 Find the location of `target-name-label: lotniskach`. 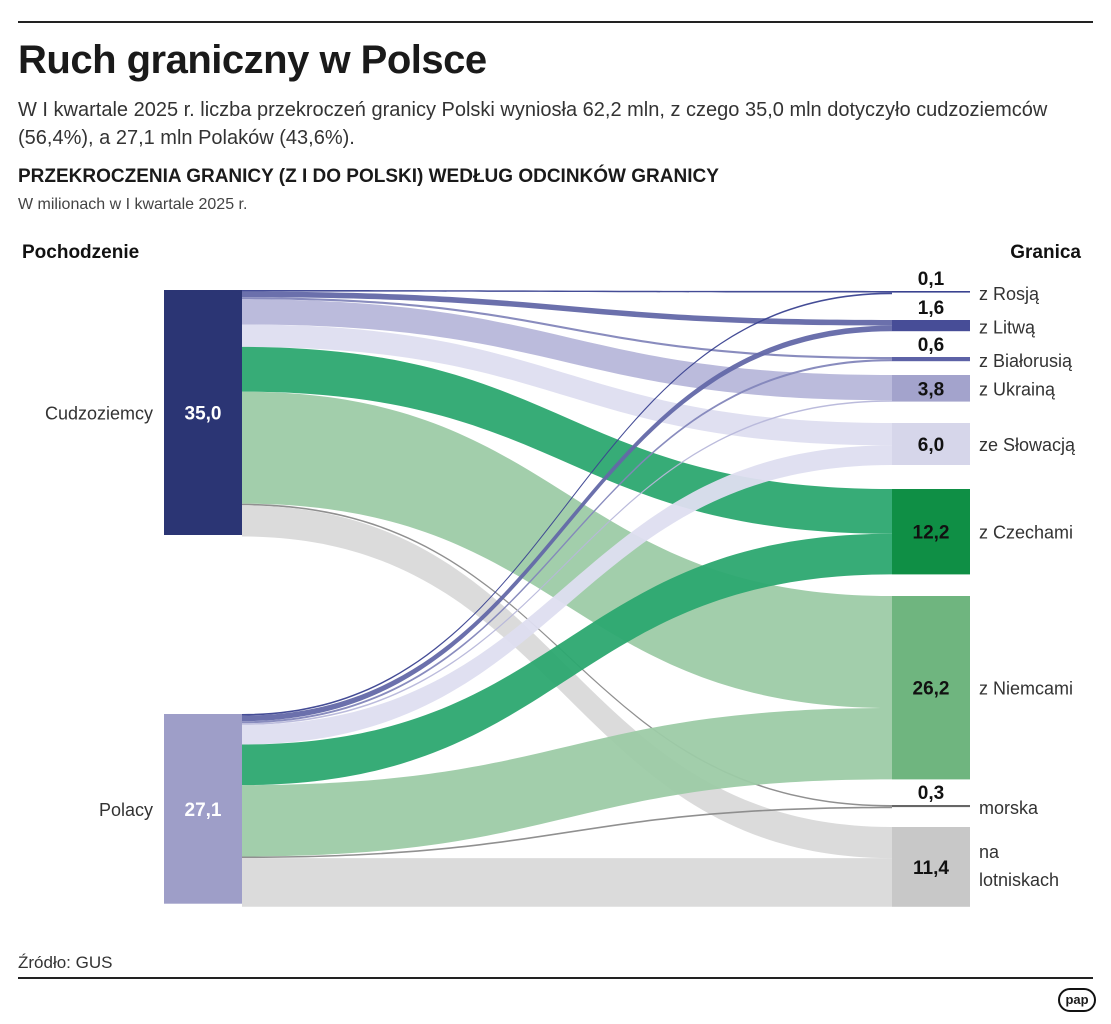

target-name-label: lotniskach is located at coordinates (1019, 880).